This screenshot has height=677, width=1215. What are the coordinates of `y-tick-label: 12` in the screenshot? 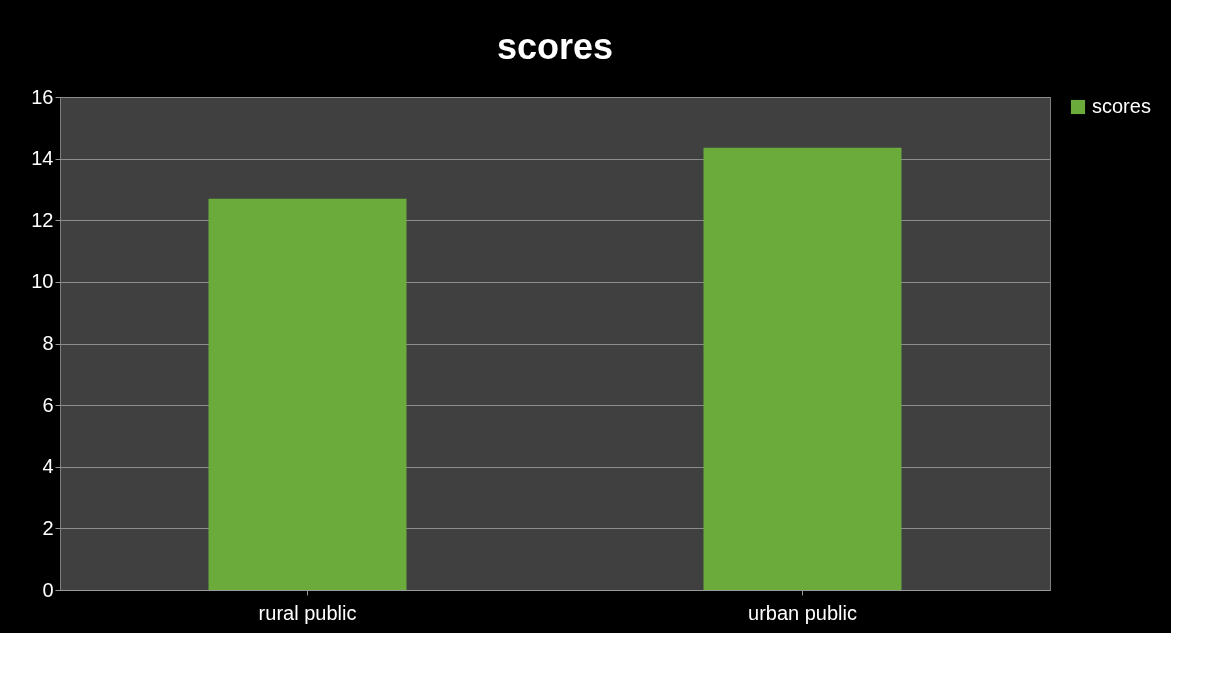 It's located at (42, 219).